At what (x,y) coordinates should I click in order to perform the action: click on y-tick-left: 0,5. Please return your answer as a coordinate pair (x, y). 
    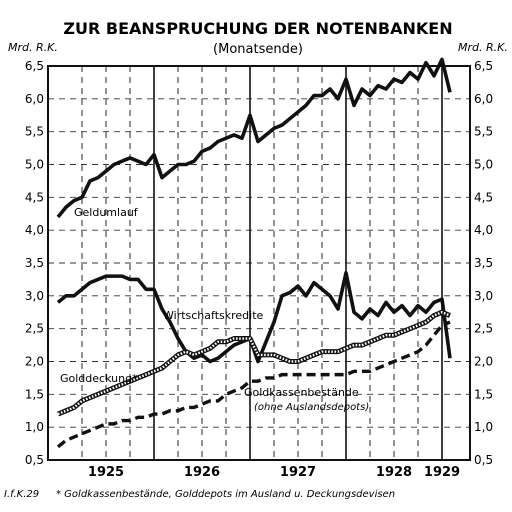
    Looking at the image, I should click on (34, 460).